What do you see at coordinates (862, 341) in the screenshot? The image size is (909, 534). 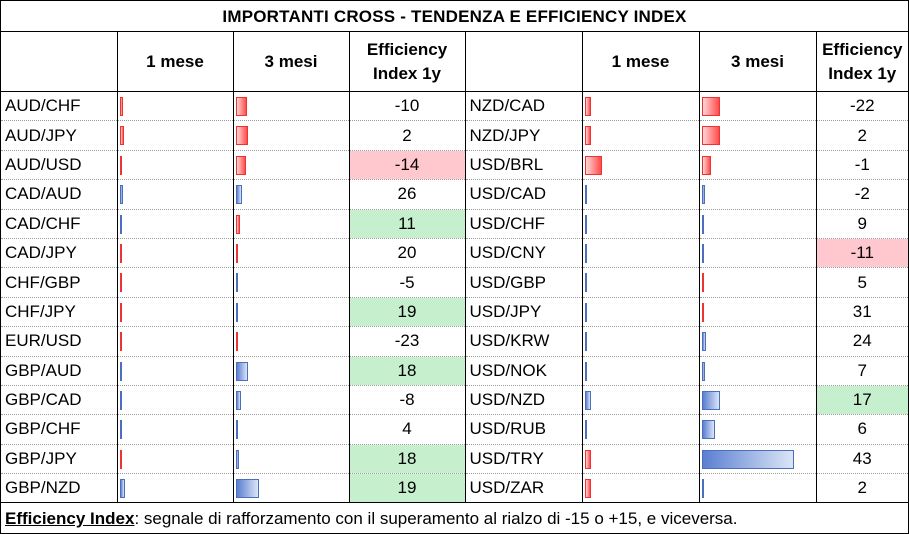 I see `efficiency-value: 24` at bounding box center [862, 341].